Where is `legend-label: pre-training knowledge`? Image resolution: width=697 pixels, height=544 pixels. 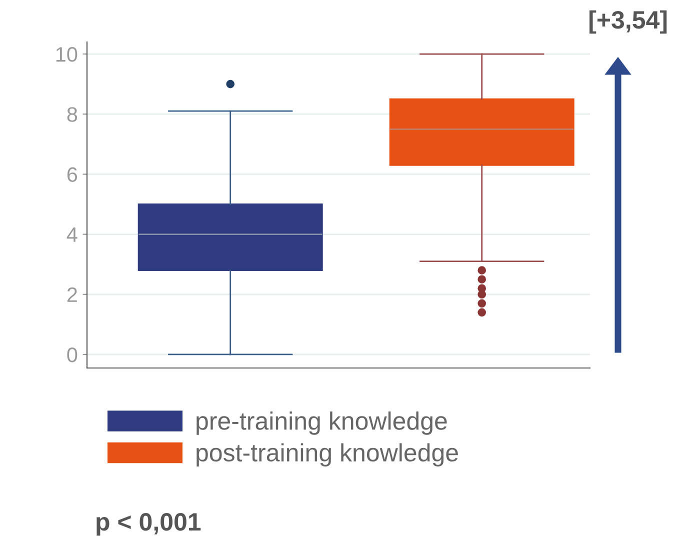 legend-label: pre-training knowledge is located at coordinates (321, 423).